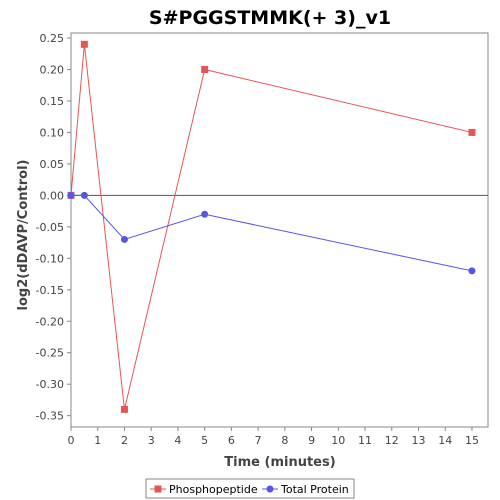  Describe the element at coordinates (365, 440) in the screenshot. I see `x-tick-label: 11` at that location.